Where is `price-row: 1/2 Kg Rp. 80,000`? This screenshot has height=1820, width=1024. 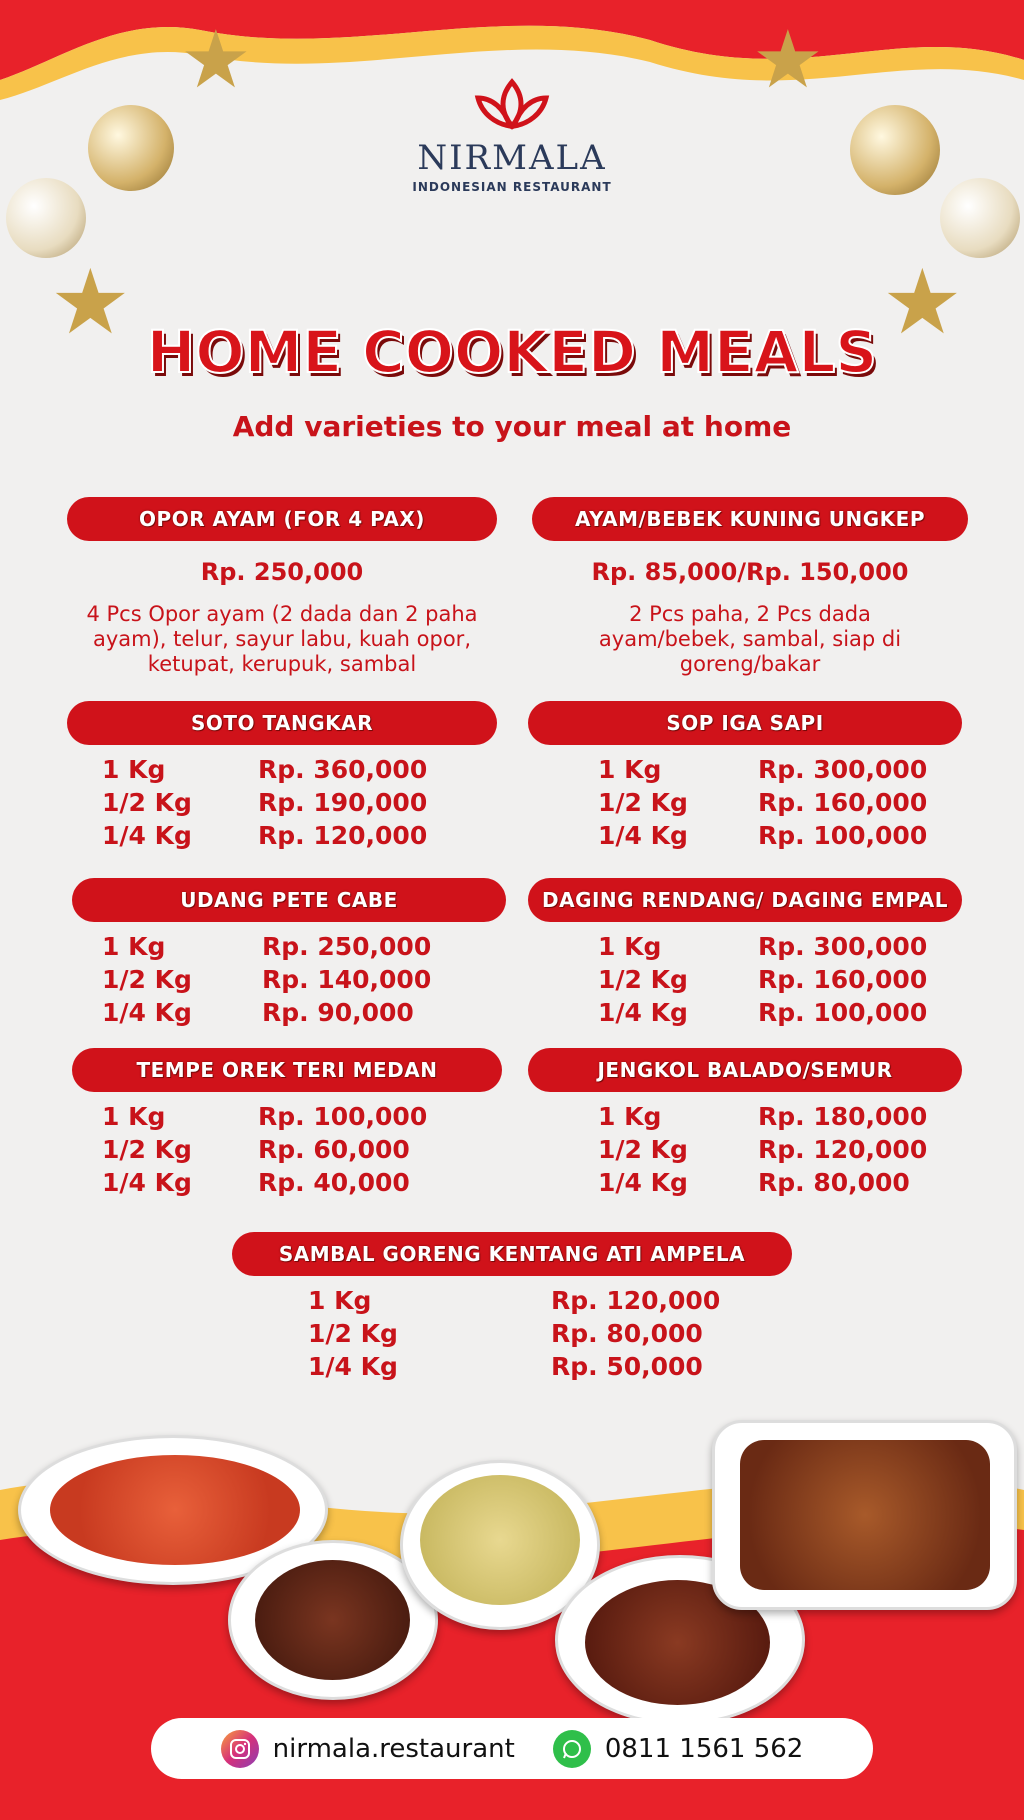
price-row: 1/2 Kg Rp. 80,000 is located at coordinates (512, 1333).